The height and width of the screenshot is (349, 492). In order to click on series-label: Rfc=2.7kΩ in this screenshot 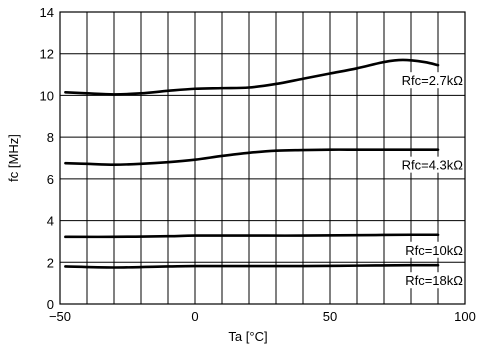, I will do `click(433, 80)`.